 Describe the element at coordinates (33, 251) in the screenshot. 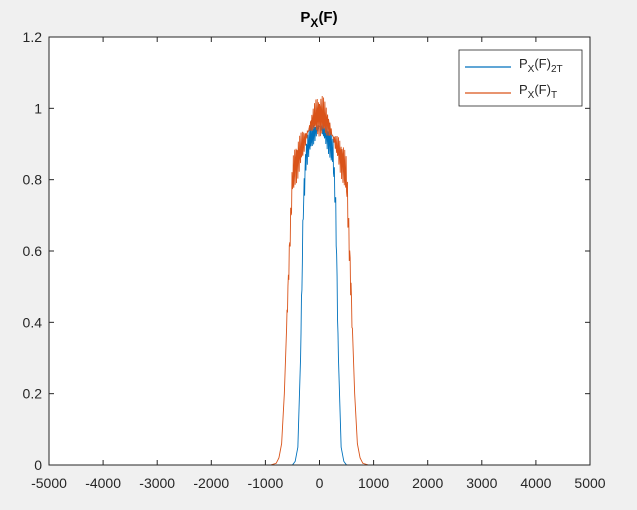

I see `y-tick-label: 0.6` at that location.